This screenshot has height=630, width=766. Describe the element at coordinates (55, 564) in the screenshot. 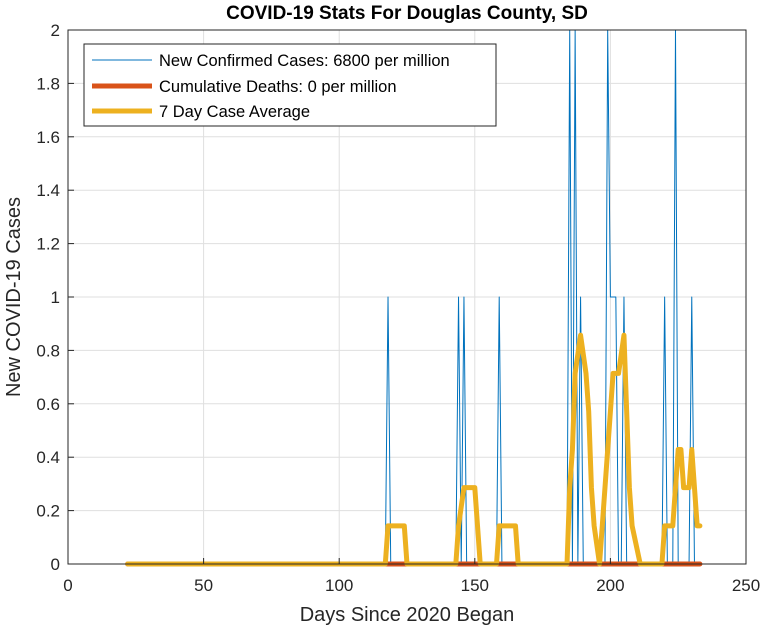

I see `y-tick-label: 0` at that location.